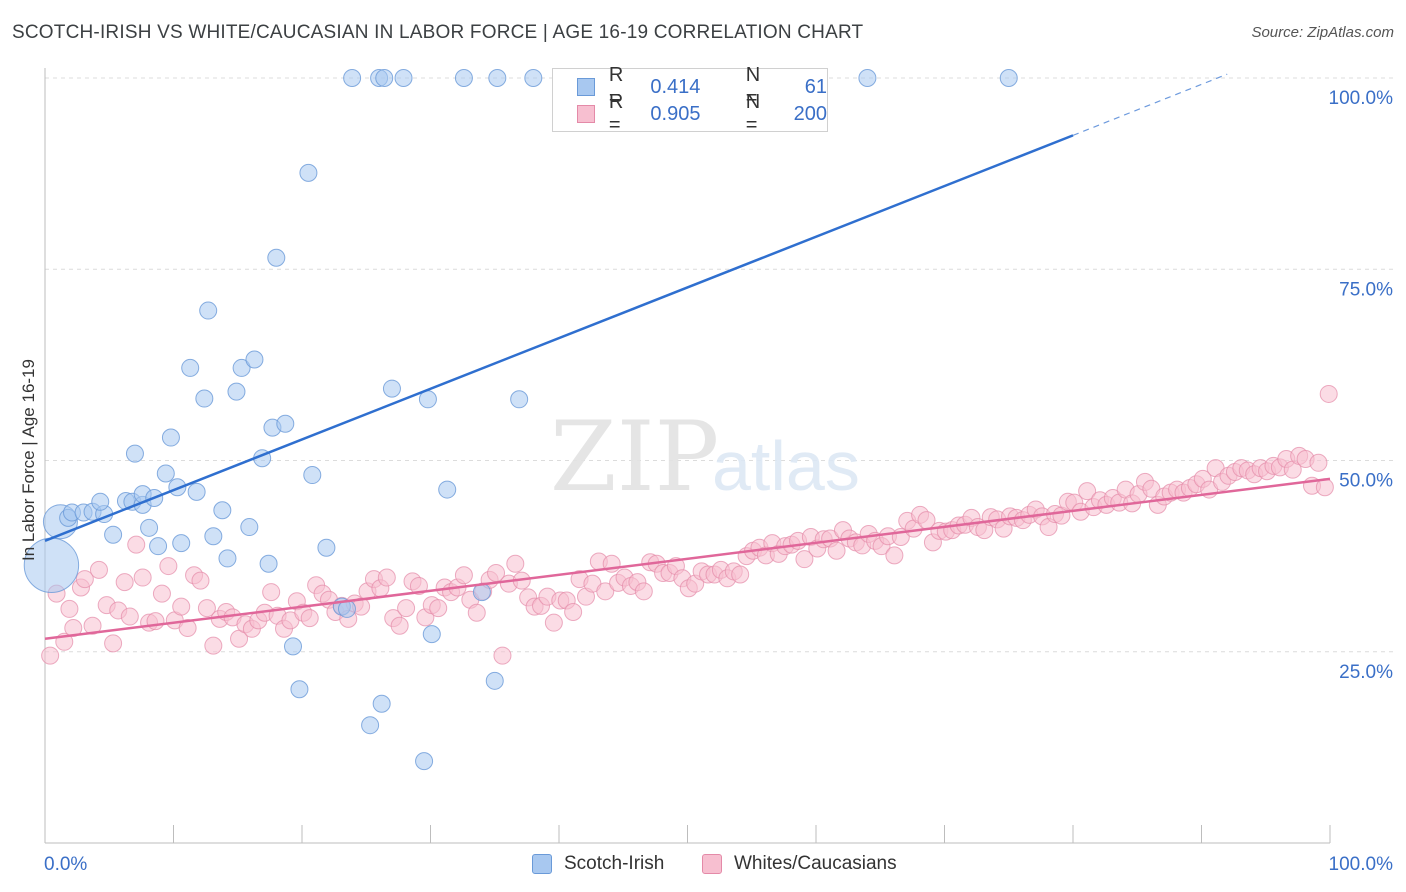 Image resolution: width=1406 pixels, height=892 pixels. I want to click on bottom-legend-swatch-scotch-irish, so click(542, 864).